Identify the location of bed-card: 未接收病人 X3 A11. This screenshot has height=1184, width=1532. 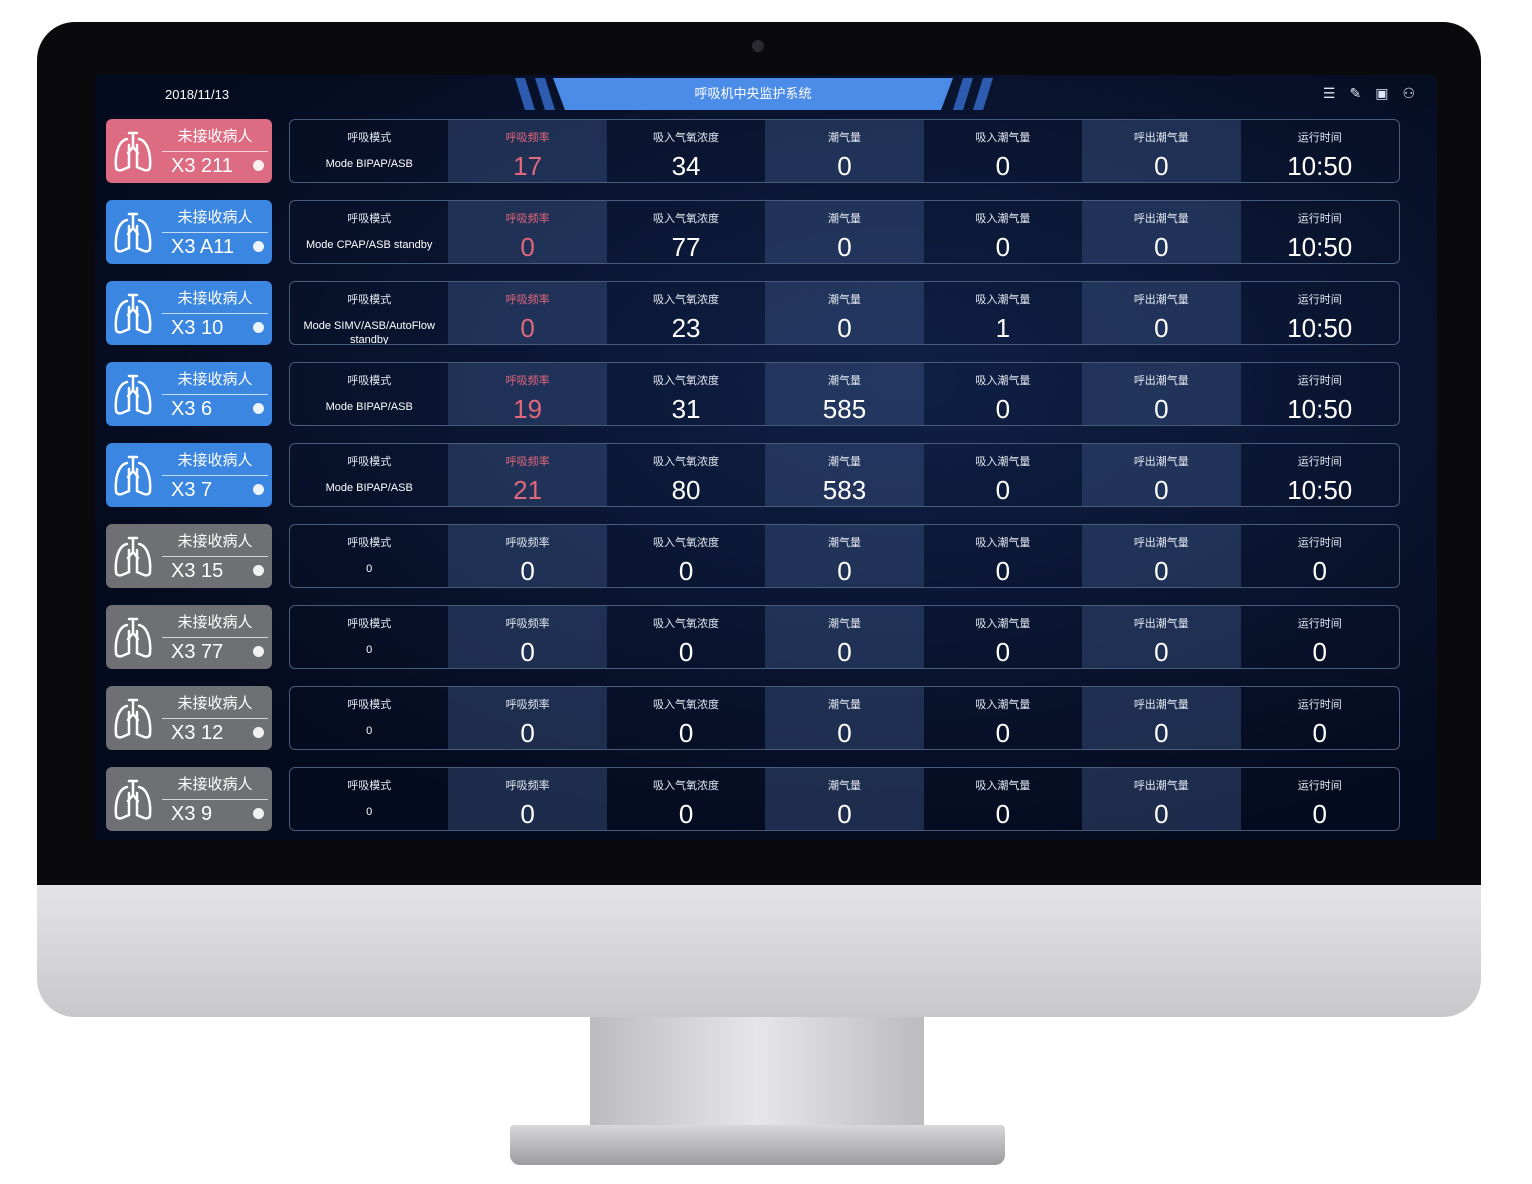
(189, 232).